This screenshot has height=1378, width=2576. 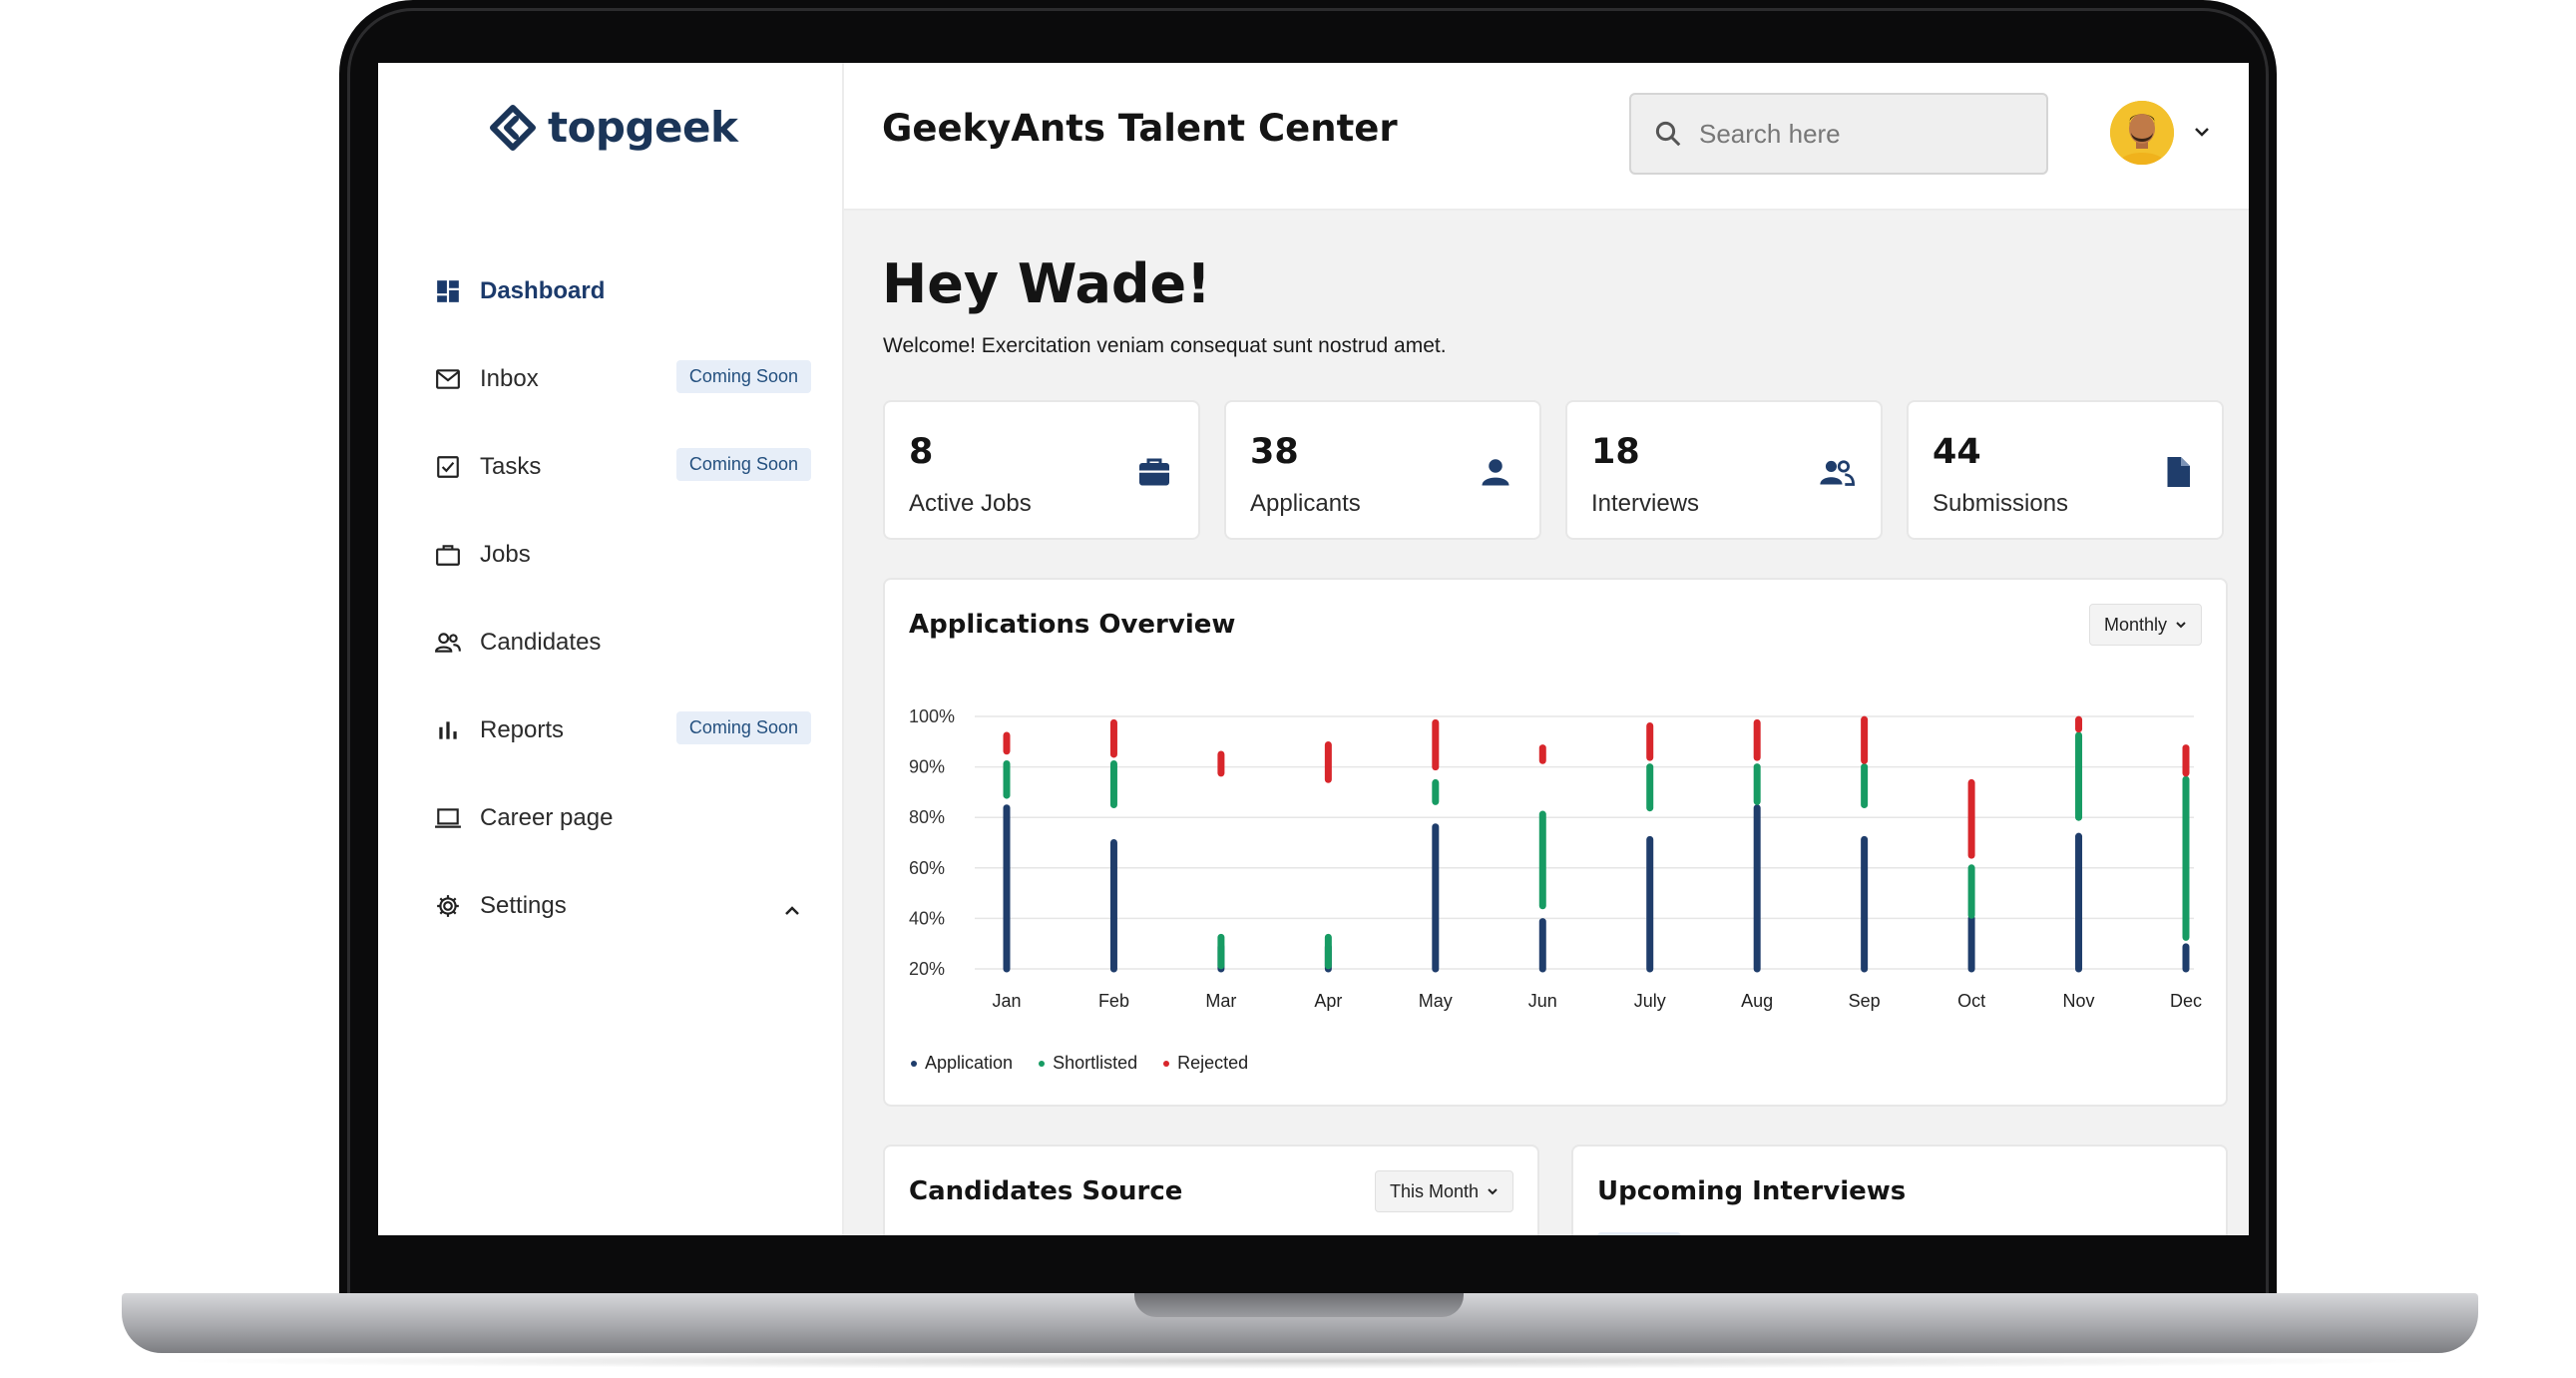 I want to click on legend-label: Shortlisted, so click(x=1095, y=1063).